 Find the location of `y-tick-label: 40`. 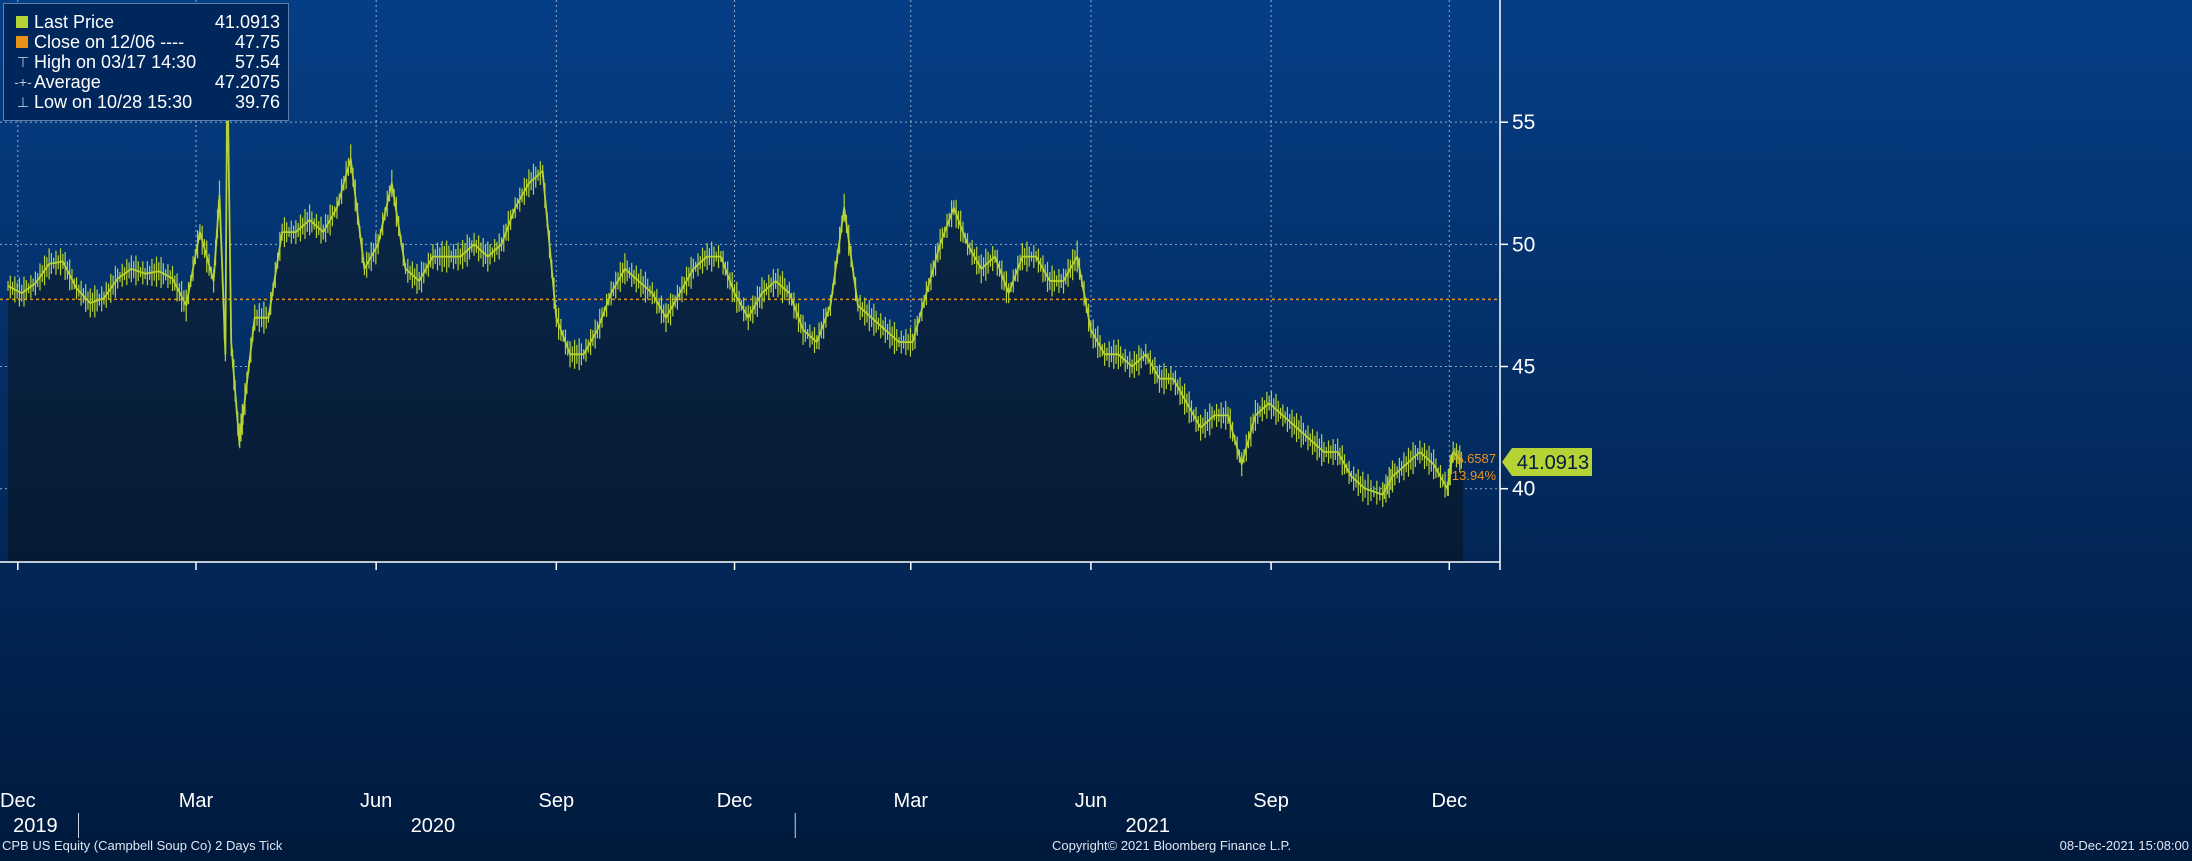

y-tick-label: 40 is located at coordinates (1523, 489).